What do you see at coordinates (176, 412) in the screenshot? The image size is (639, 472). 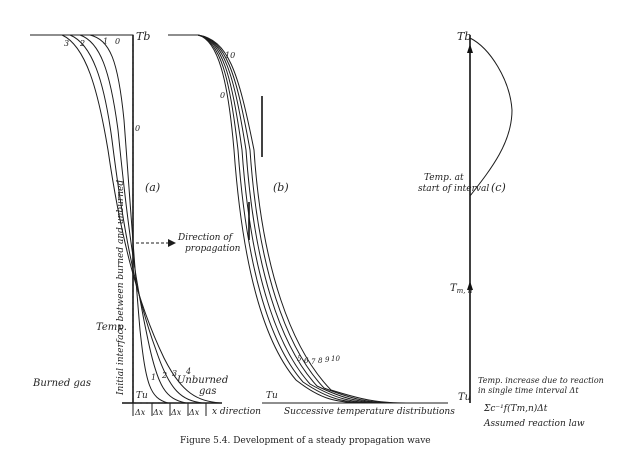 I see `dx-label-3: Δx` at bounding box center [176, 412].